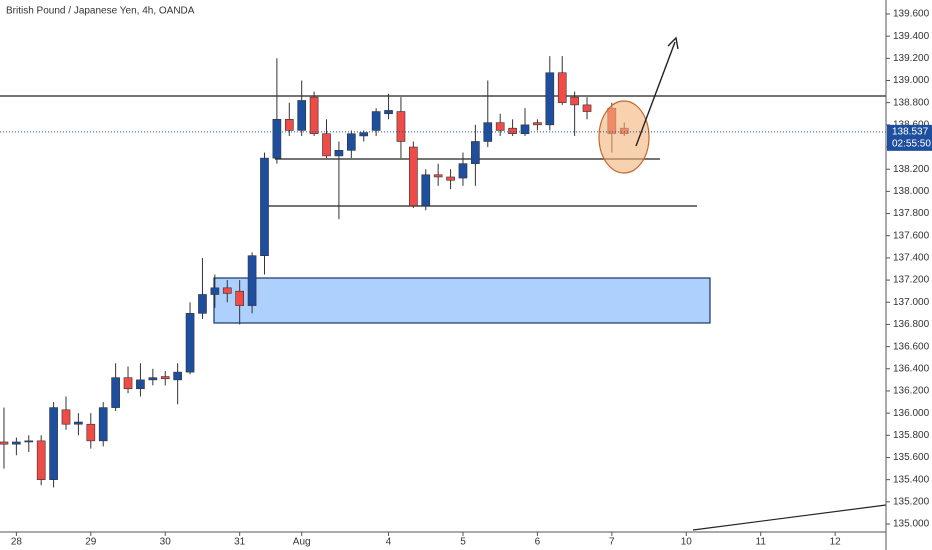 This screenshot has width=932, height=550. Describe the element at coordinates (911, 191) in the screenshot. I see `y-tick-label: 138.000` at that location.